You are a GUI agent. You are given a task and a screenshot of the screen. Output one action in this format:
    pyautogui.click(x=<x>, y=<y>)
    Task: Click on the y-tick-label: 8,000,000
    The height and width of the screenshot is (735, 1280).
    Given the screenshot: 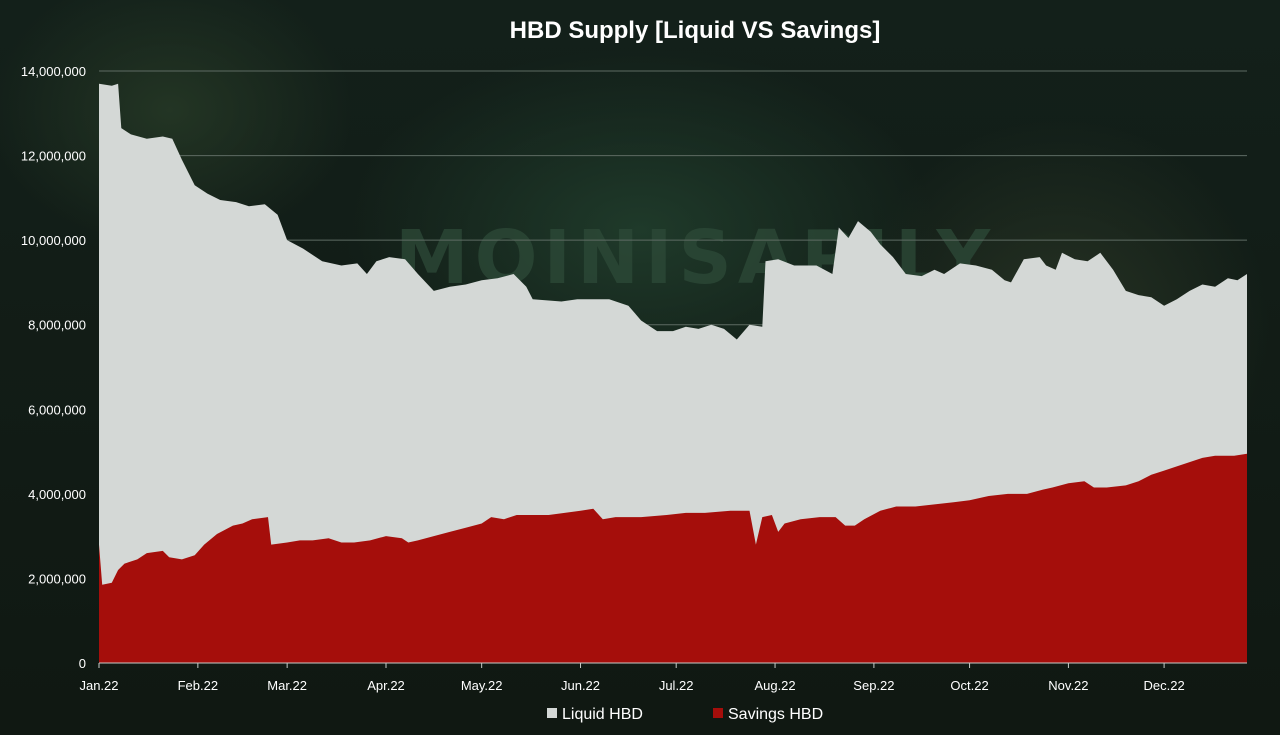 What is the action you would take?
    pyautogui.click(x=57, y=325)
    